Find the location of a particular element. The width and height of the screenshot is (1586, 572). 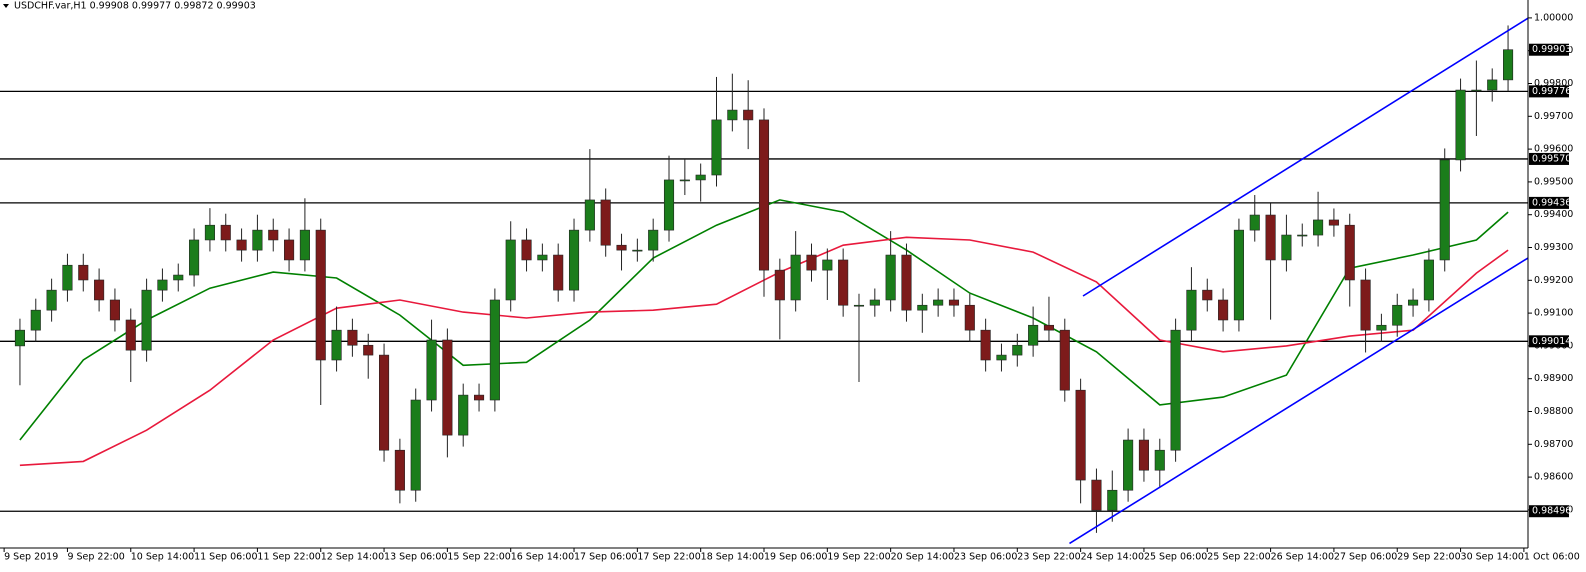

level-label: 0.98496 is located at coordinates (1551, 511).